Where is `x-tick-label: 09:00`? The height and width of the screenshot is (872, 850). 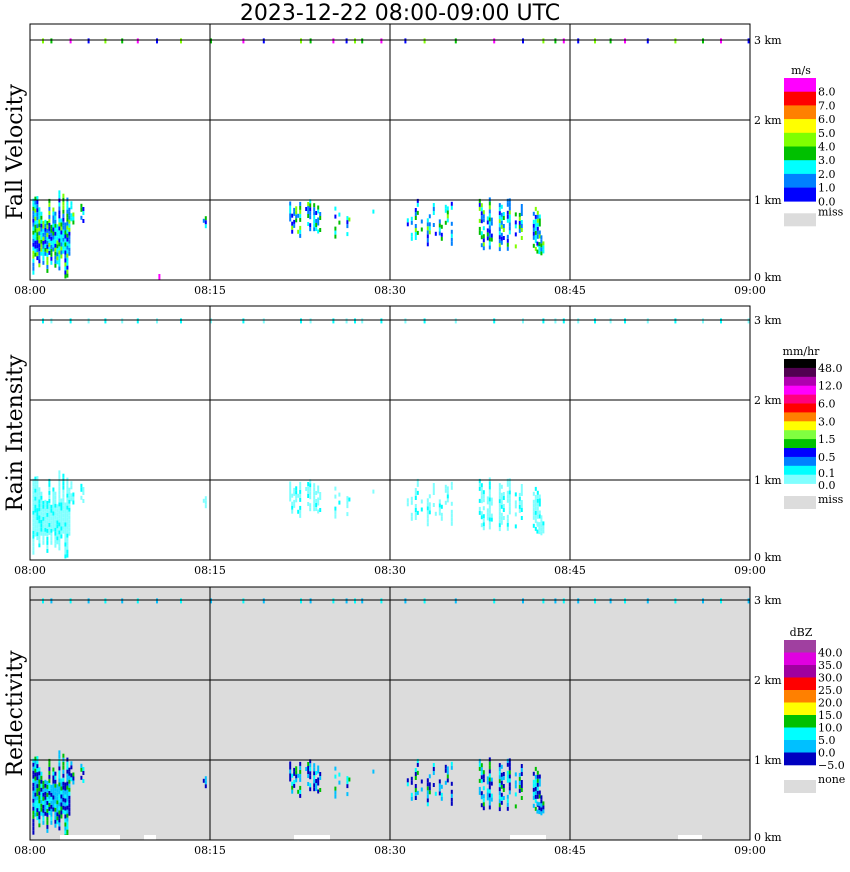
x-tick-label: 09:00 is located at coordinates (750, 570).